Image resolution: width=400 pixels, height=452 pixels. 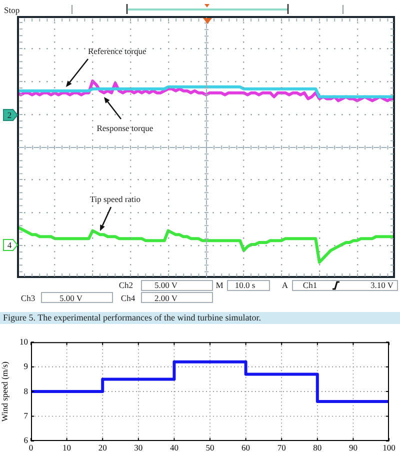 I want to click on x-tick-label: 0, so click(x=31, y=447).